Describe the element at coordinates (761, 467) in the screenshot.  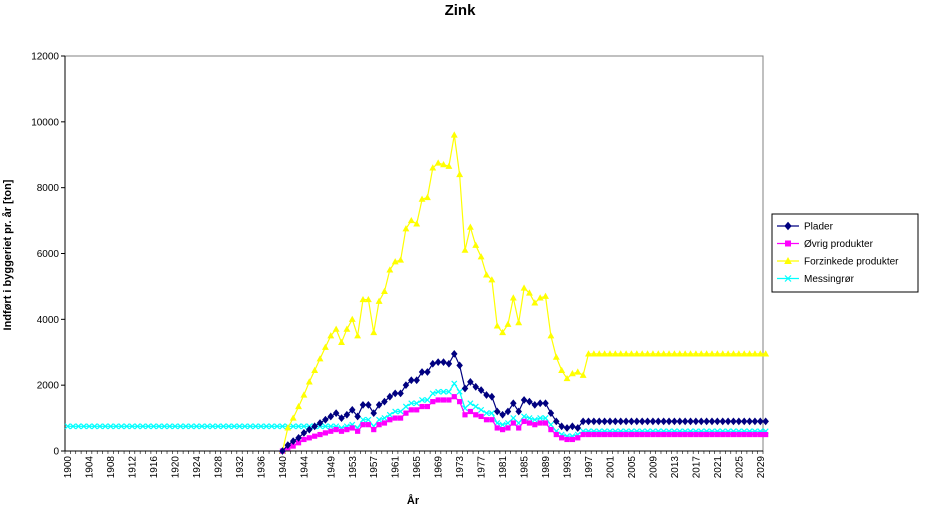
I see `x-tick-label: 2029` at that location.